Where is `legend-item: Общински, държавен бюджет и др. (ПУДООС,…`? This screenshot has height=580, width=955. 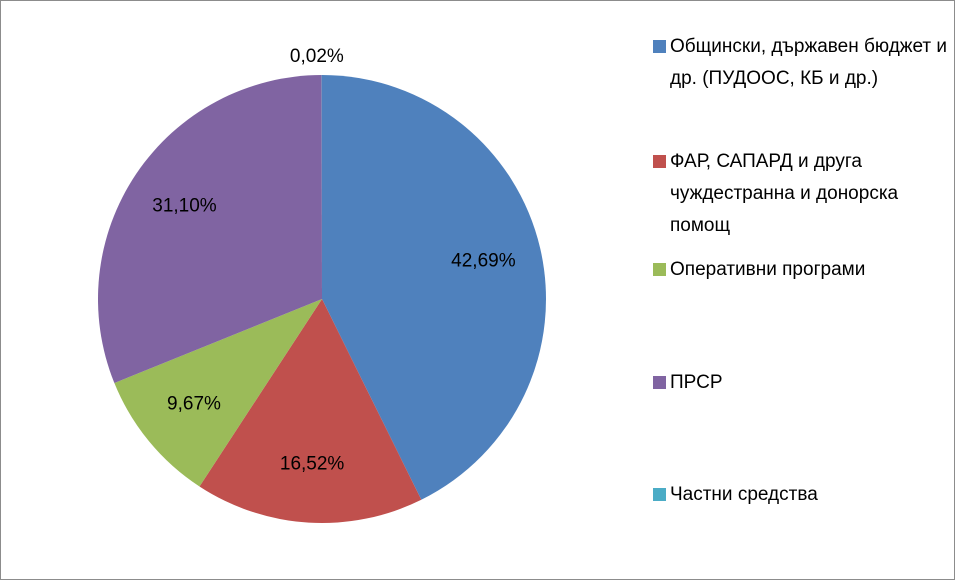 legend-item: Общински, държавен бюджет и др. (ПУДООС,… is located at coordinates (803, 63).